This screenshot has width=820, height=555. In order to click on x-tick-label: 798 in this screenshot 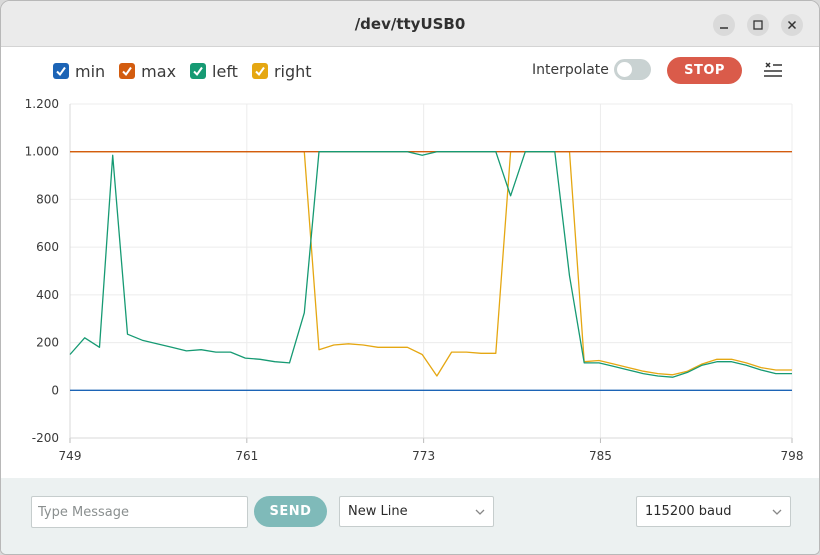, I will do `click(792, 456)`.